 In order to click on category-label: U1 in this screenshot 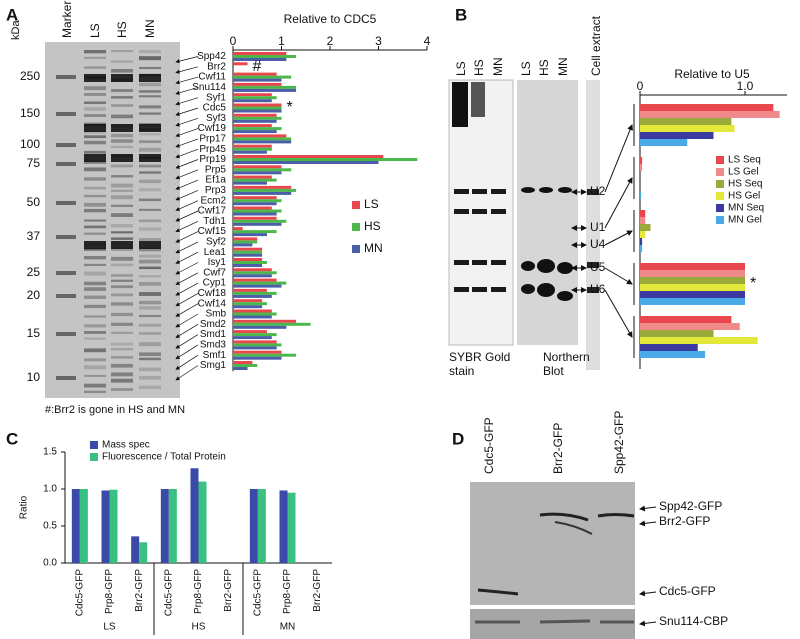, I will do `click(598, 227)`.